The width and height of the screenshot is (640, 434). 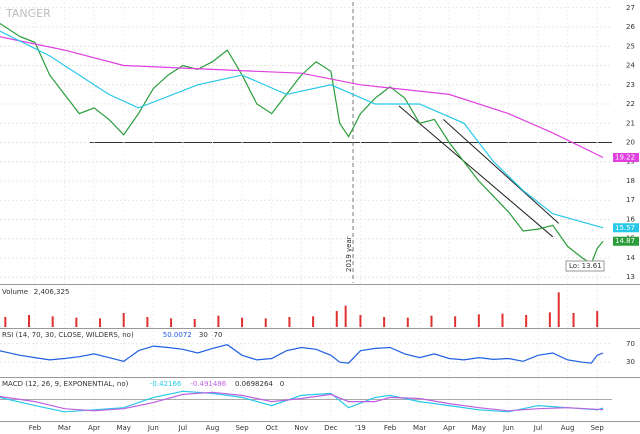 I want to click on price-tag-label: 15.57, so click(x=625, y=228).